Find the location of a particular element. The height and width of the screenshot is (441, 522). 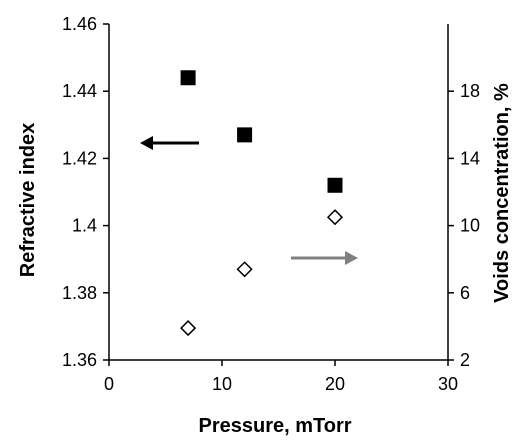

y2-tick-label: 10 is located at coordinates (470, 226).